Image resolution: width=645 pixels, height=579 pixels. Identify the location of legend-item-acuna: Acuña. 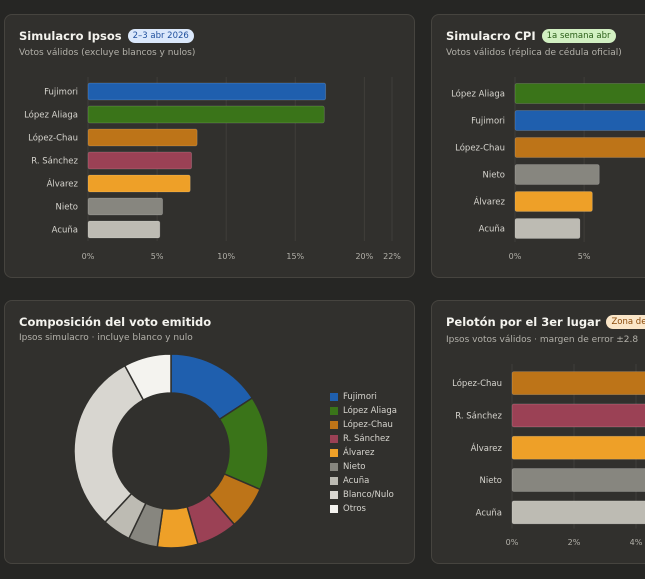
(363, 481).